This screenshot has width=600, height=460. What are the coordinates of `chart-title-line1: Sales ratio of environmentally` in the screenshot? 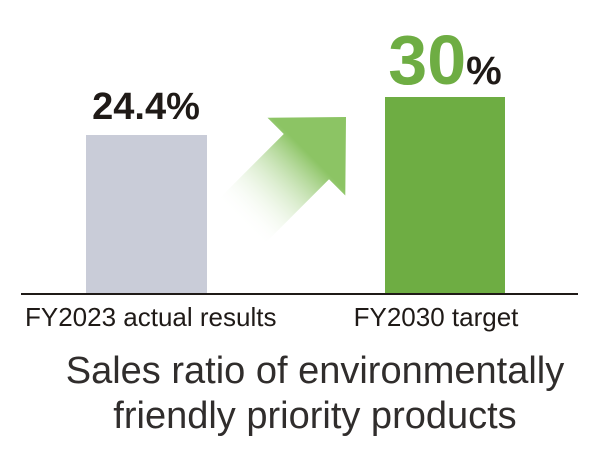 It's located at (315, 371).